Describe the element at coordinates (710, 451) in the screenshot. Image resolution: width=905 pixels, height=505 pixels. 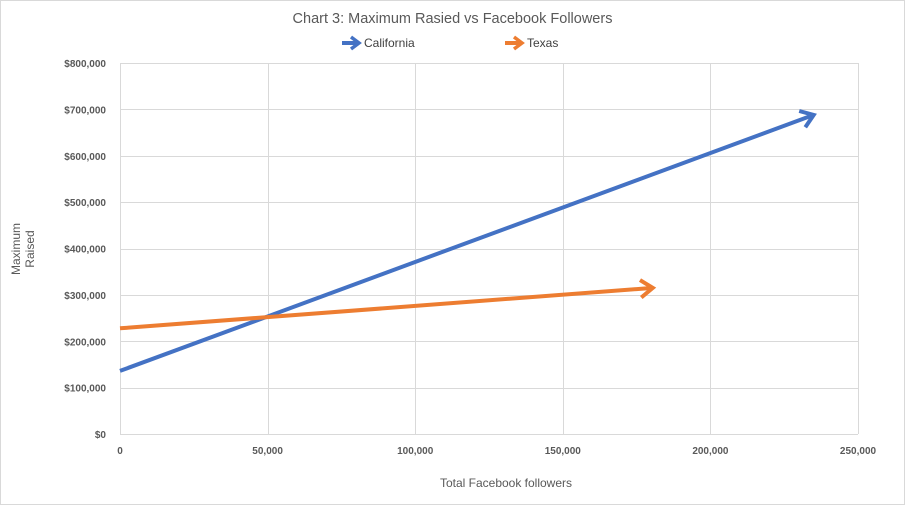
I see `x-tick-label: 200,000` at that location.